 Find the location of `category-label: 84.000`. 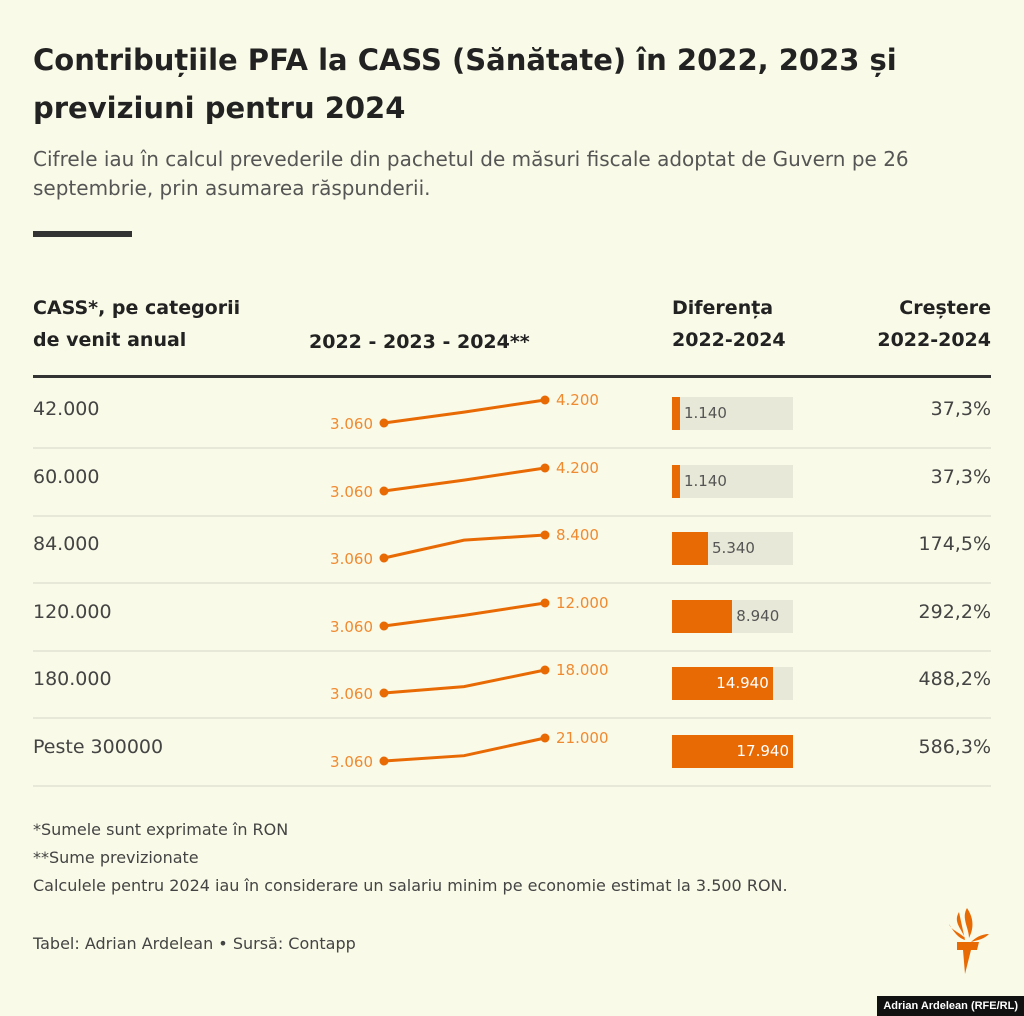

category-label: 84.000 is located at coordinates (66, 544).